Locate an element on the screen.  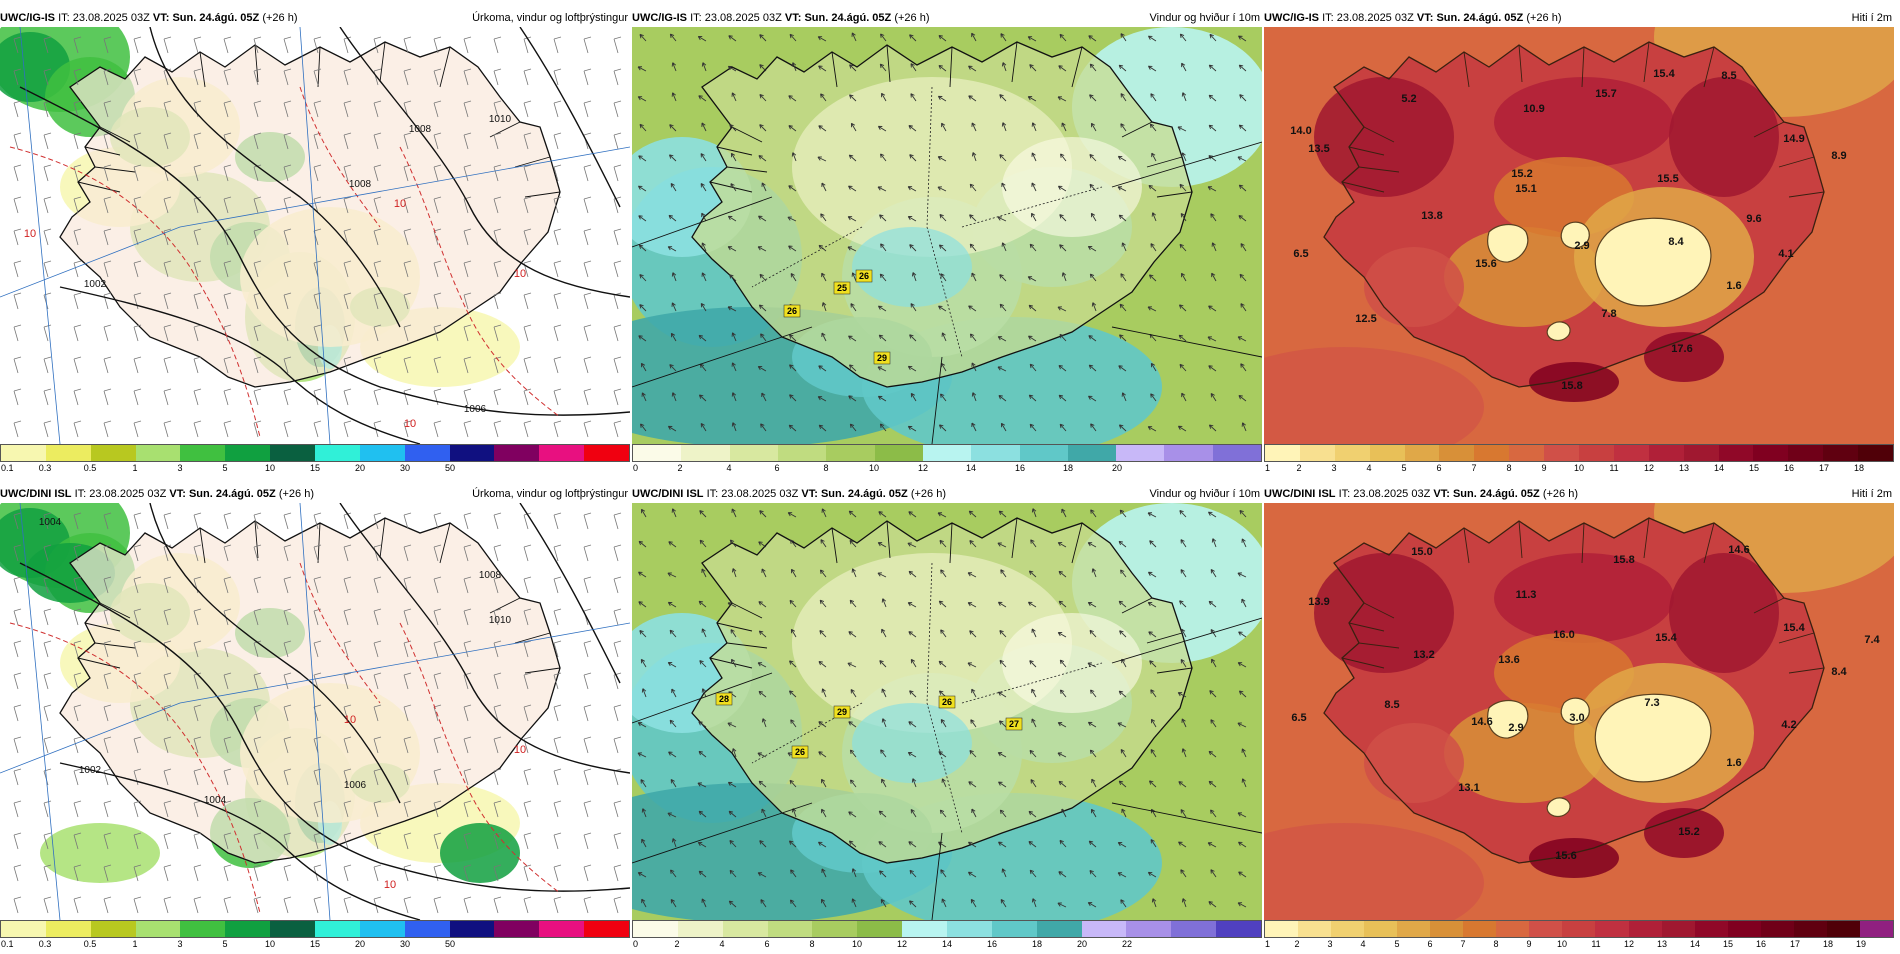
colorbar-tick: 2 is located at coordinates (1299, 468).